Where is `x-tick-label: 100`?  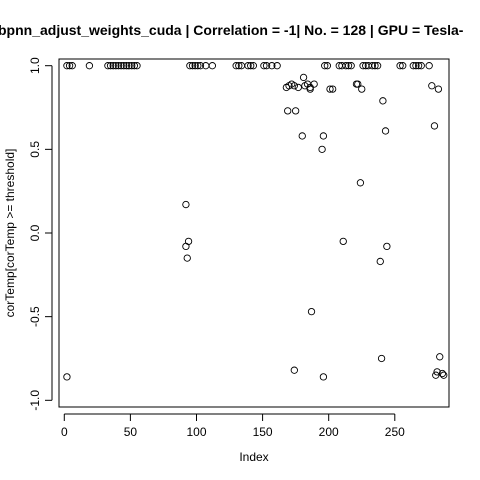
x-tick-label: 100 is located at coordinates (196, 432).